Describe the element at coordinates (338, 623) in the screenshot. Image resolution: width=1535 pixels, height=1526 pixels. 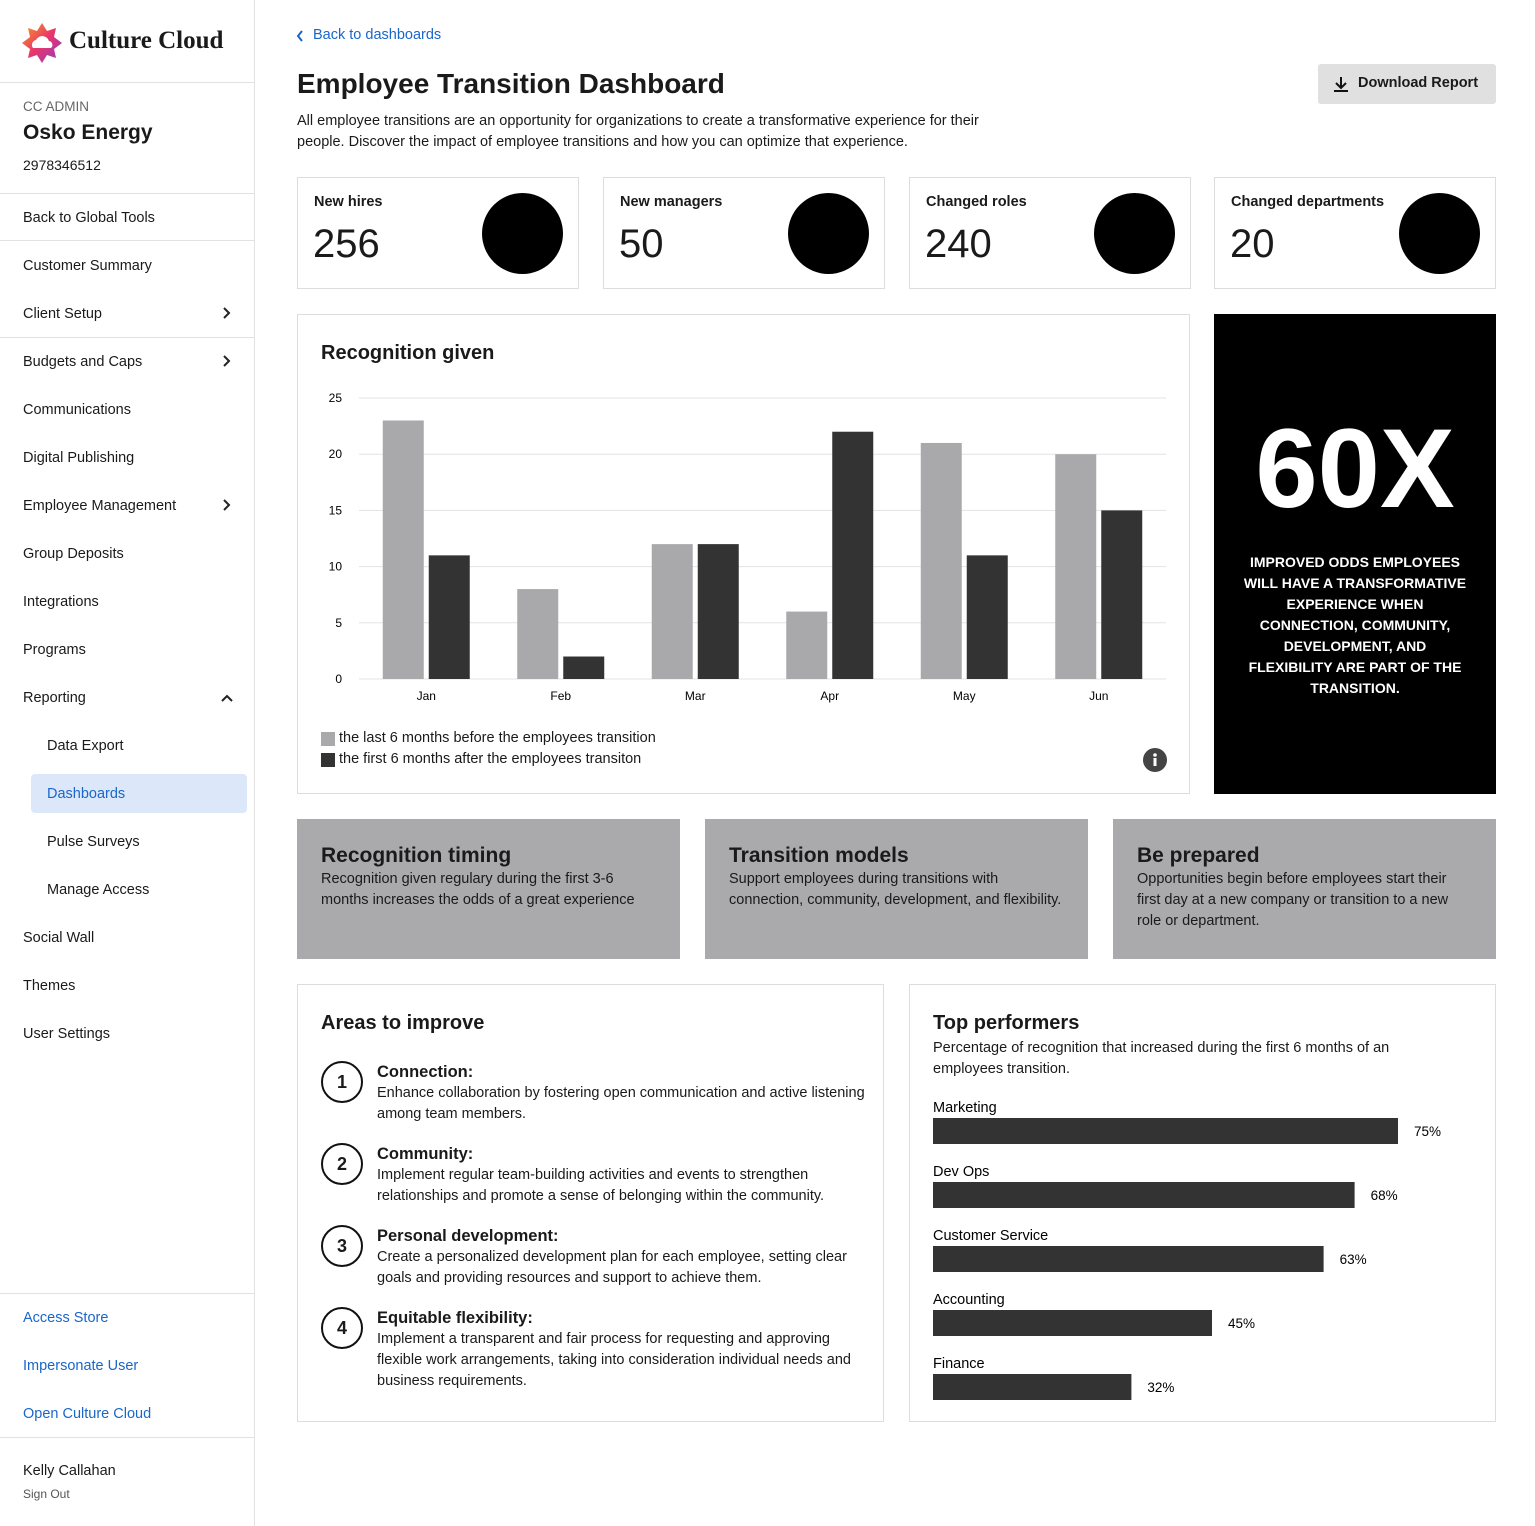
I see `y-tick-label: 5` at that location.